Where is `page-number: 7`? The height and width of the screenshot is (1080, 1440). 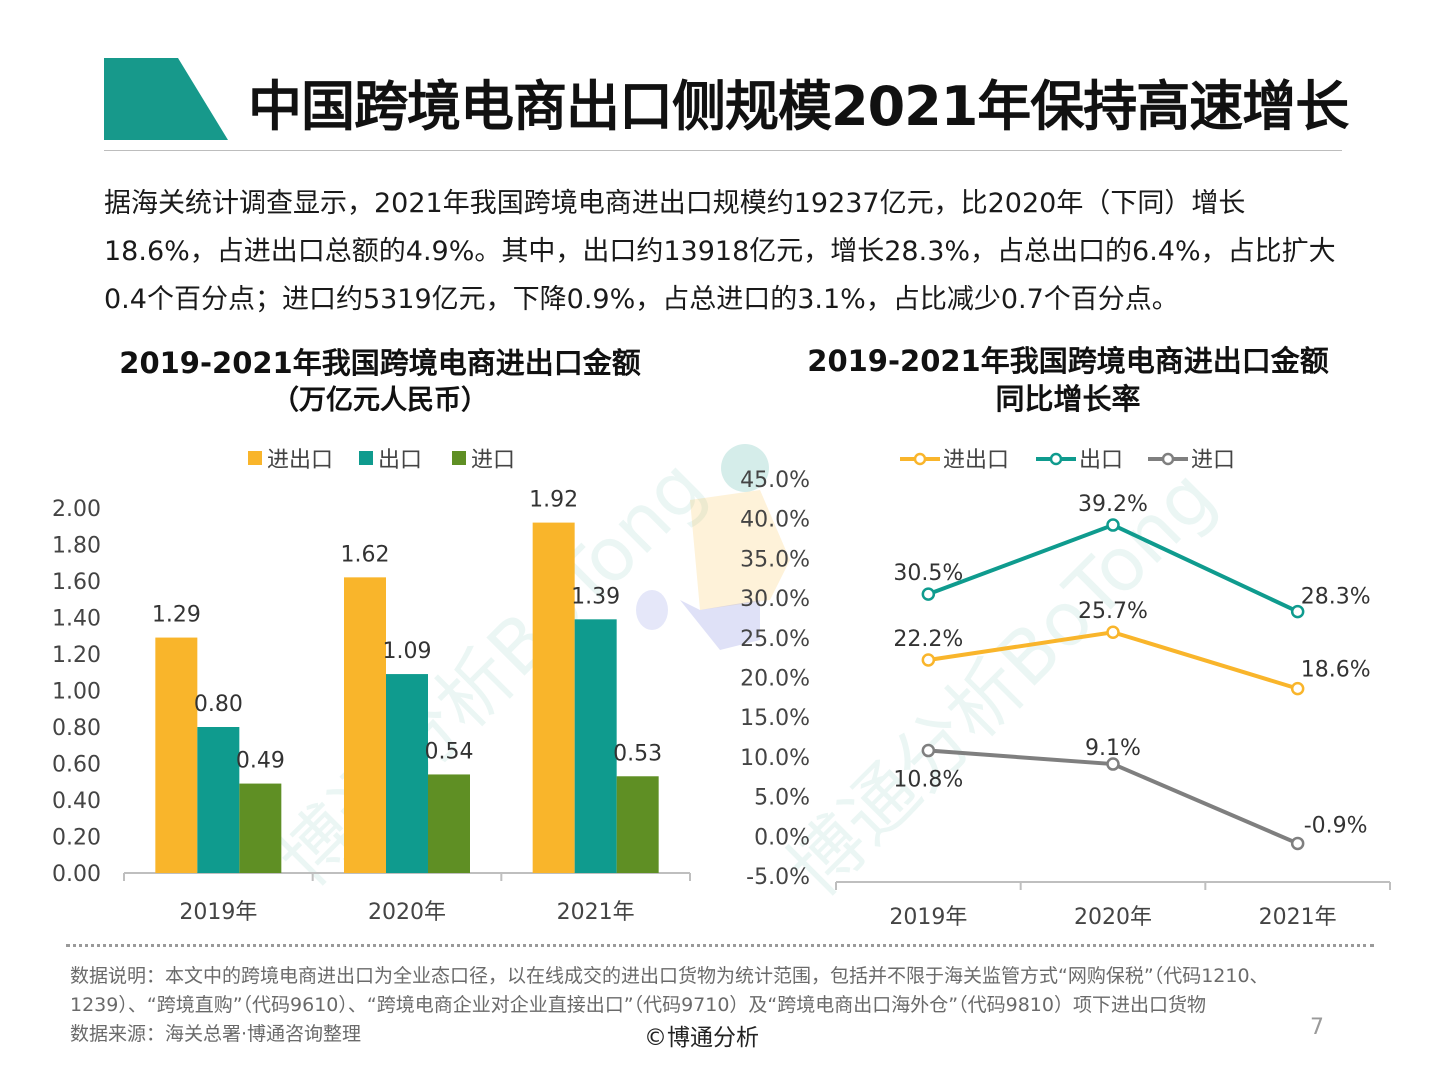 page-number: 7 is located at coordinates (1317, 1027).